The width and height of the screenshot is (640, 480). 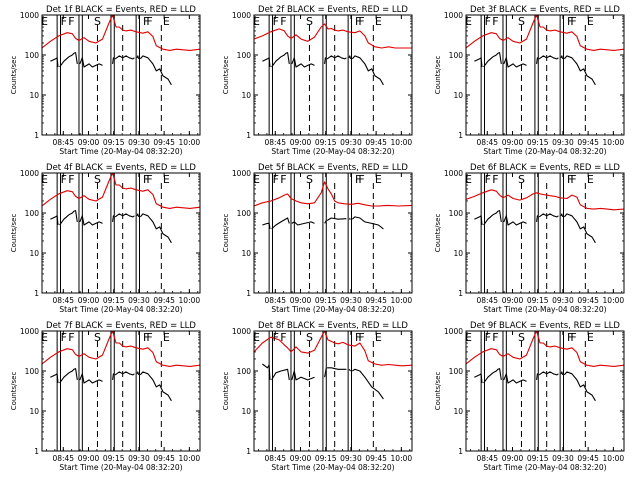 What do you see at coordinates (545, 168) in the screenshot?
I see `panel-title: Det 6f BLACK = Events, RED = LLD` at bounding box center [545, 168].